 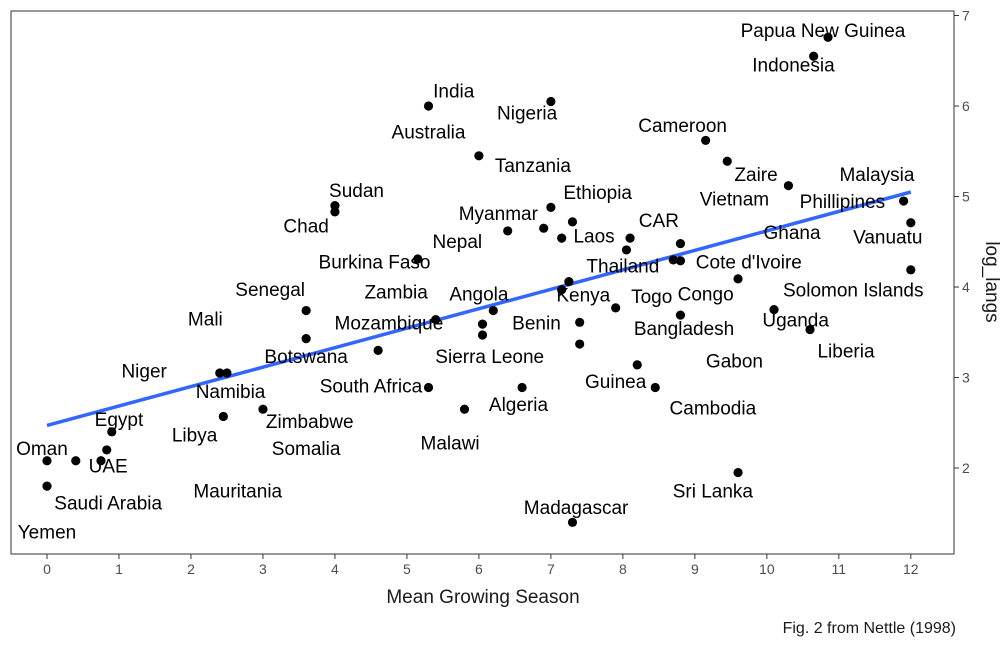 I want to click on point-label: Senegal, so click(x=270, y=290).